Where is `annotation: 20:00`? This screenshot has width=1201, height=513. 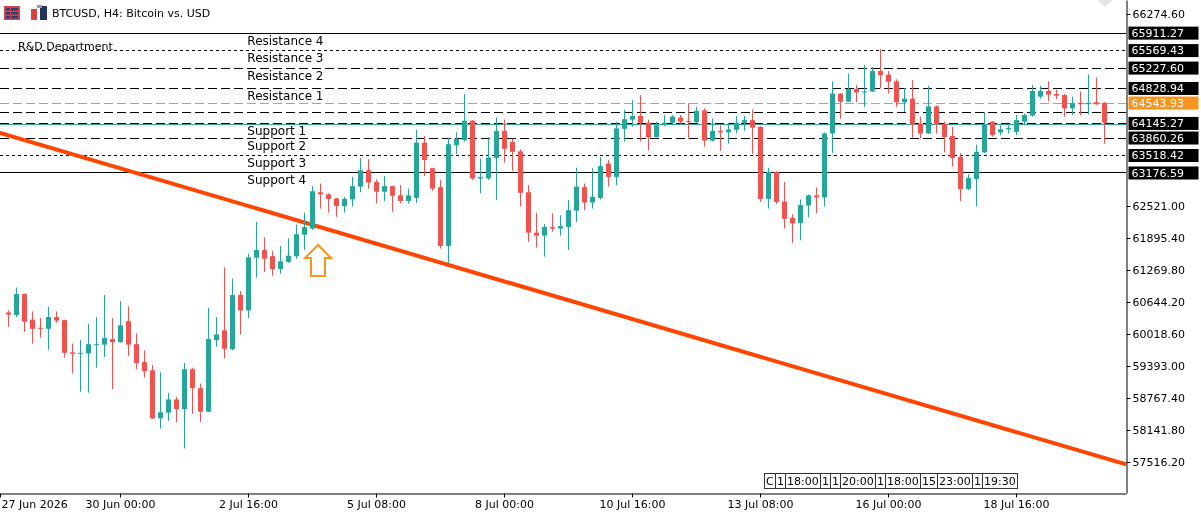 annotation: 20:00 is located at coordinates (858, 481).